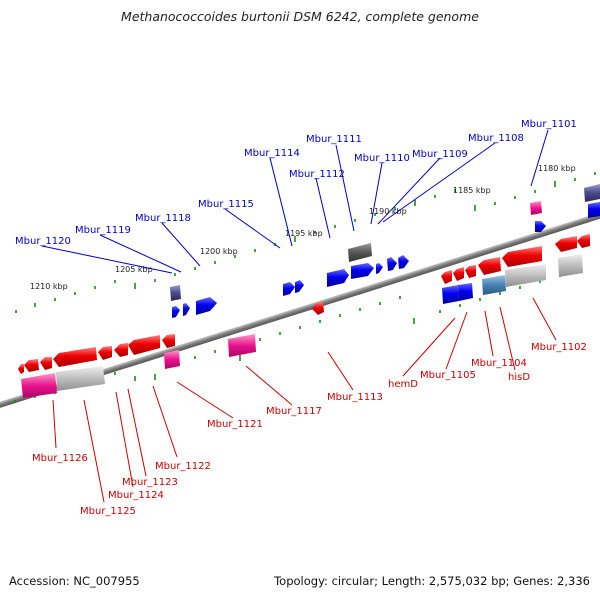  Describe the element at coordinates (557, 168) in the screenshot. I see `scale-label: 1180 kbp` at that location.